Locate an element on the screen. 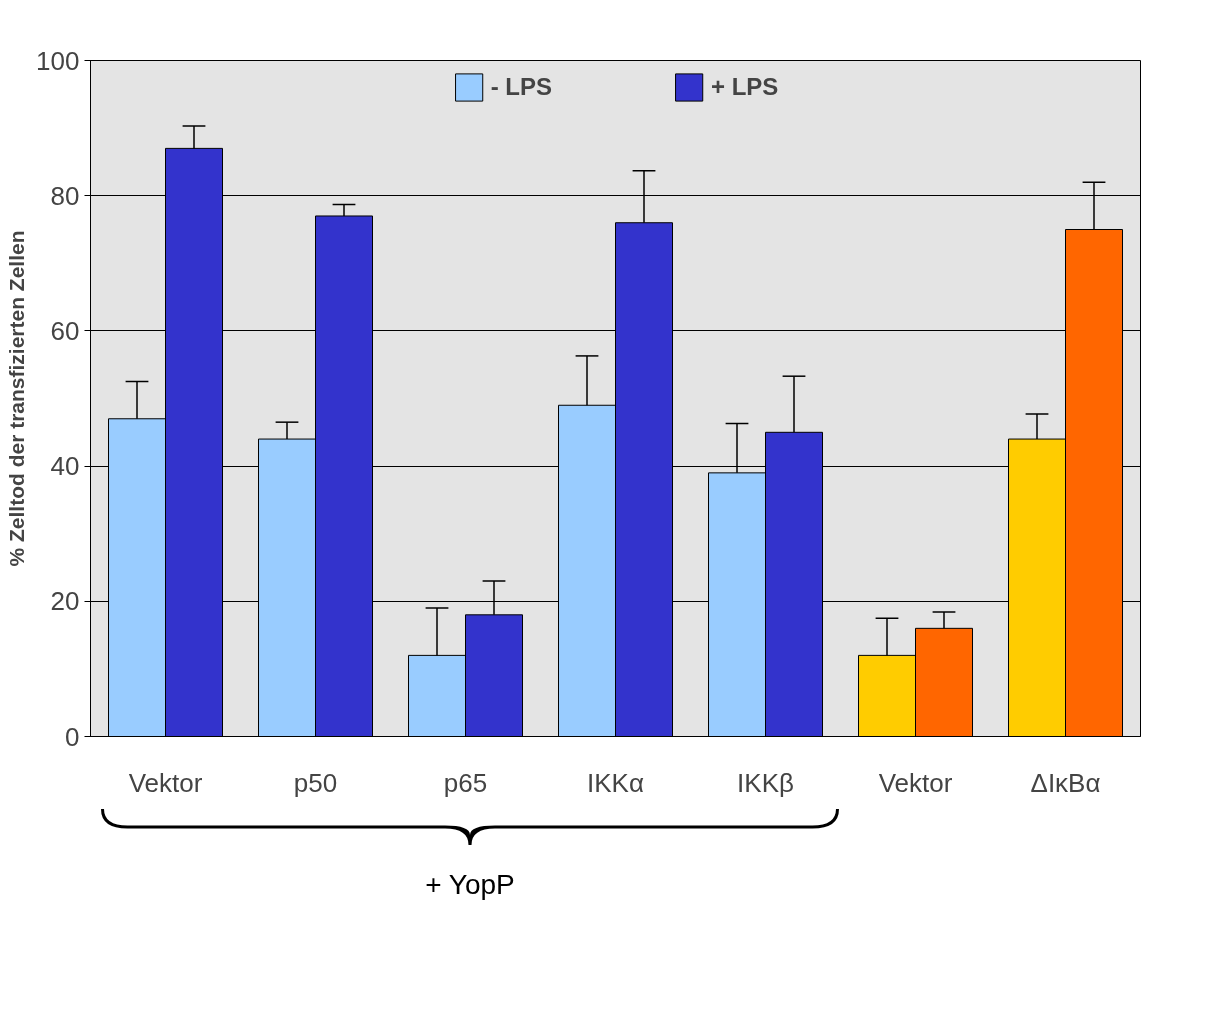  x-tick-label: IKKβ is located at coordinates (765, 782).